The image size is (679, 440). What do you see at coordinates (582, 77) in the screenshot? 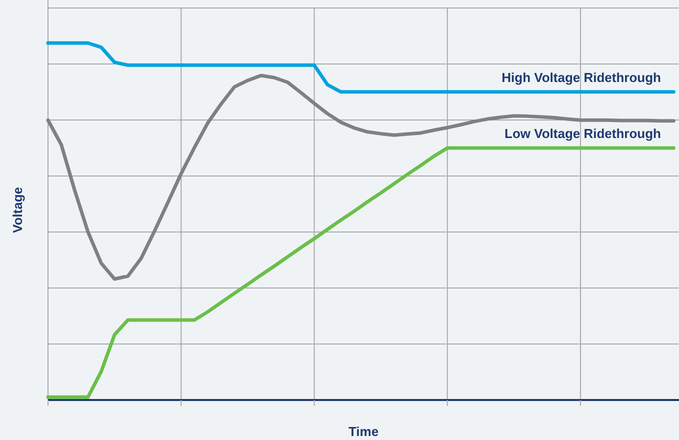
I see `series-label: High Voltage Ridethrough` at bounding box center [582, 77].